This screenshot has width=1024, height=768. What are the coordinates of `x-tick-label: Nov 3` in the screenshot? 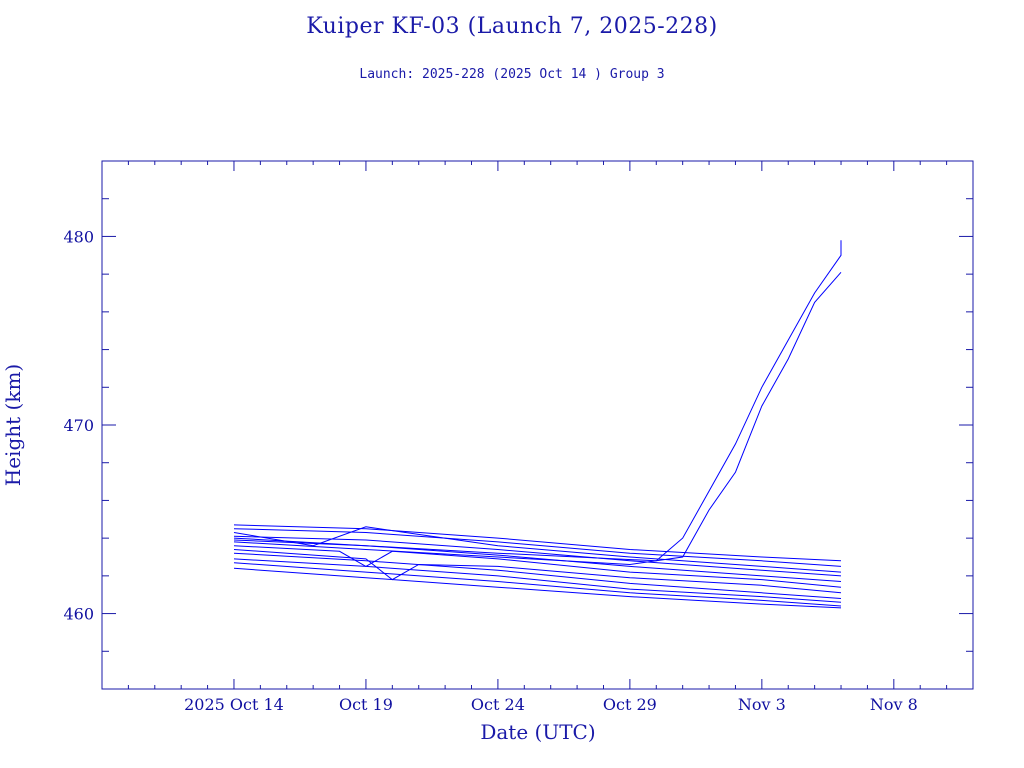 It's located at (762, 704).